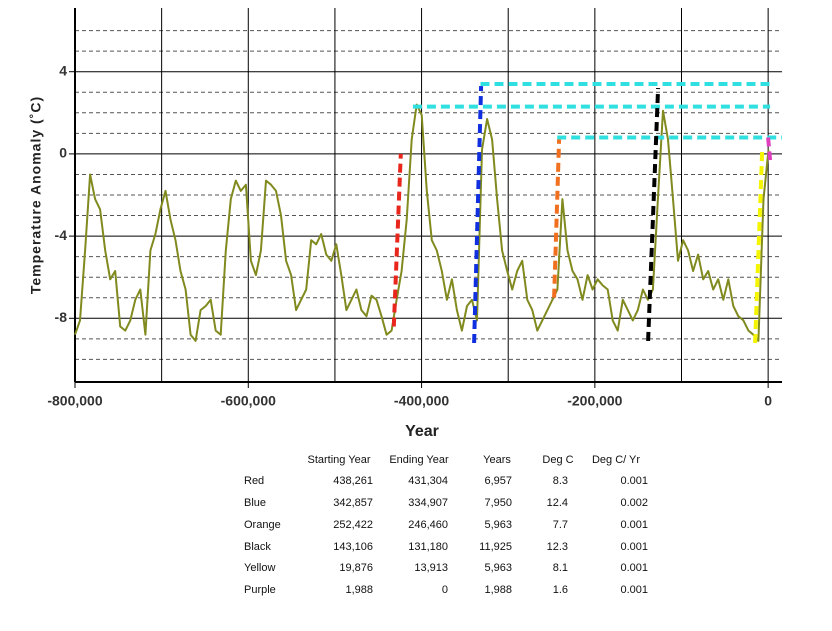 This screenshot has height=631, width=832. I want to click on table-cell: 431,304, so click(428, 481).